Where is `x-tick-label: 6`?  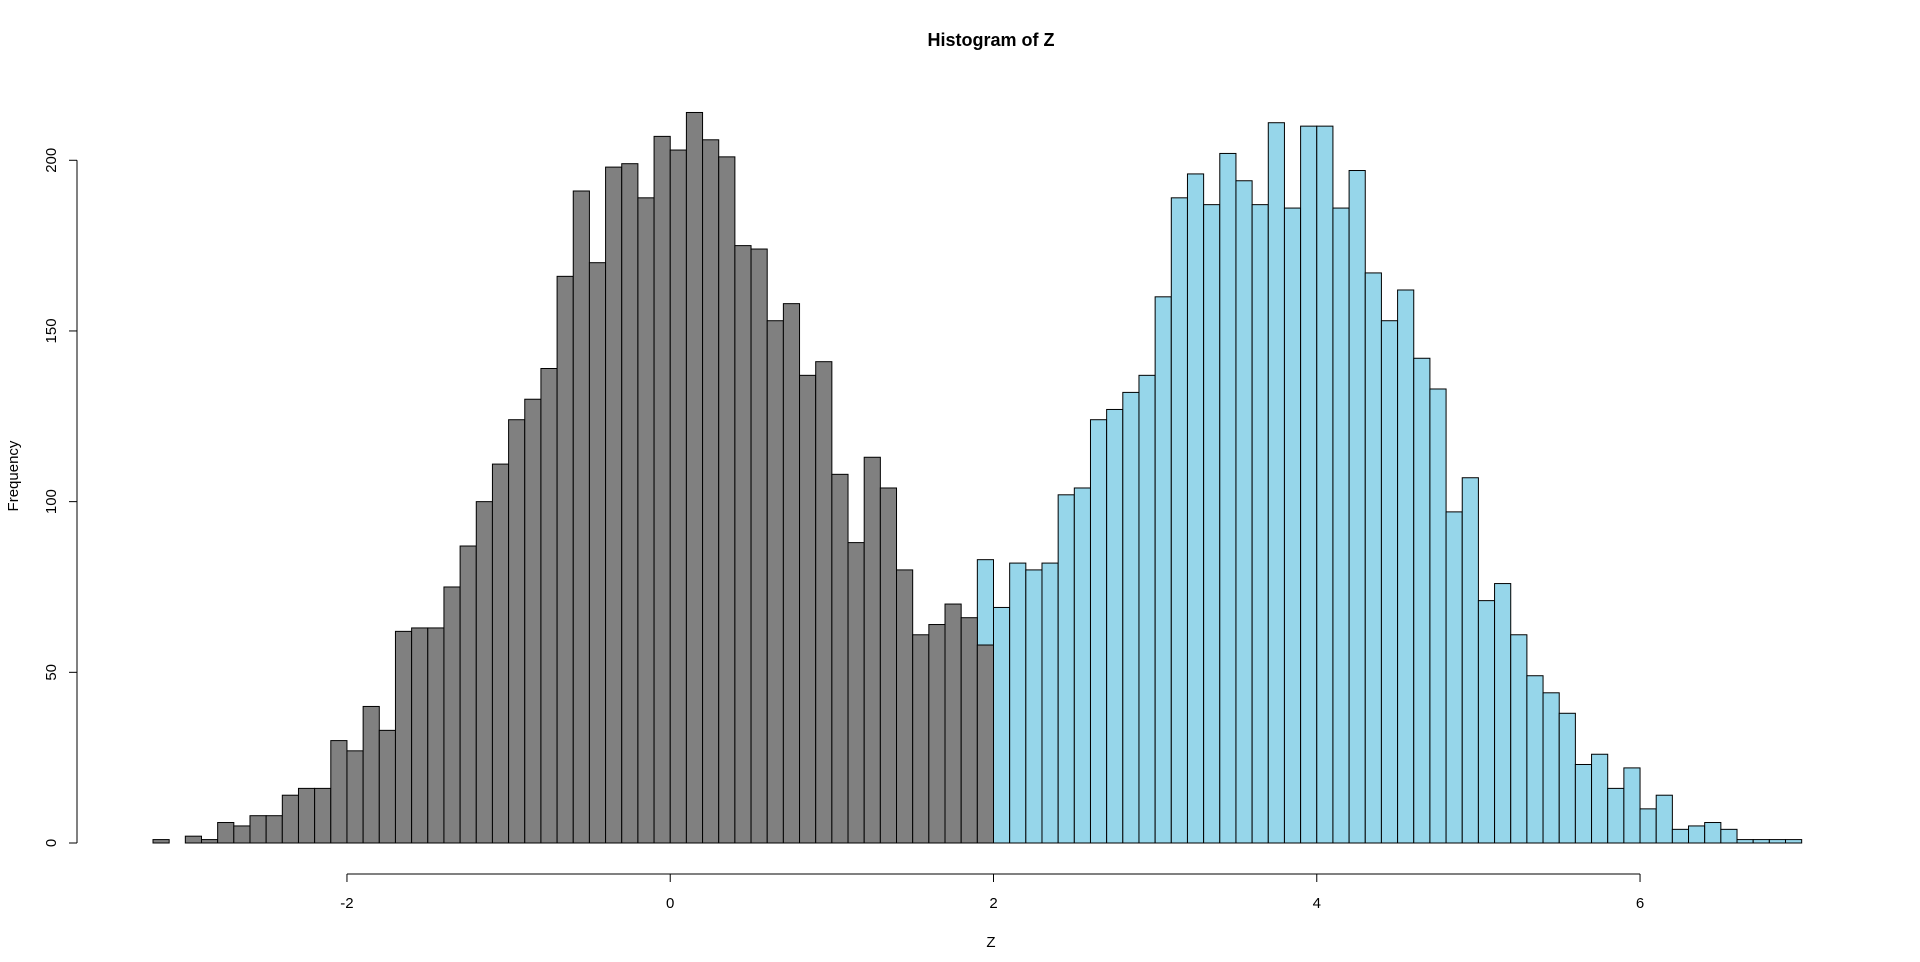
x-tick-label: 6 is located at coordinates (1640, 903).